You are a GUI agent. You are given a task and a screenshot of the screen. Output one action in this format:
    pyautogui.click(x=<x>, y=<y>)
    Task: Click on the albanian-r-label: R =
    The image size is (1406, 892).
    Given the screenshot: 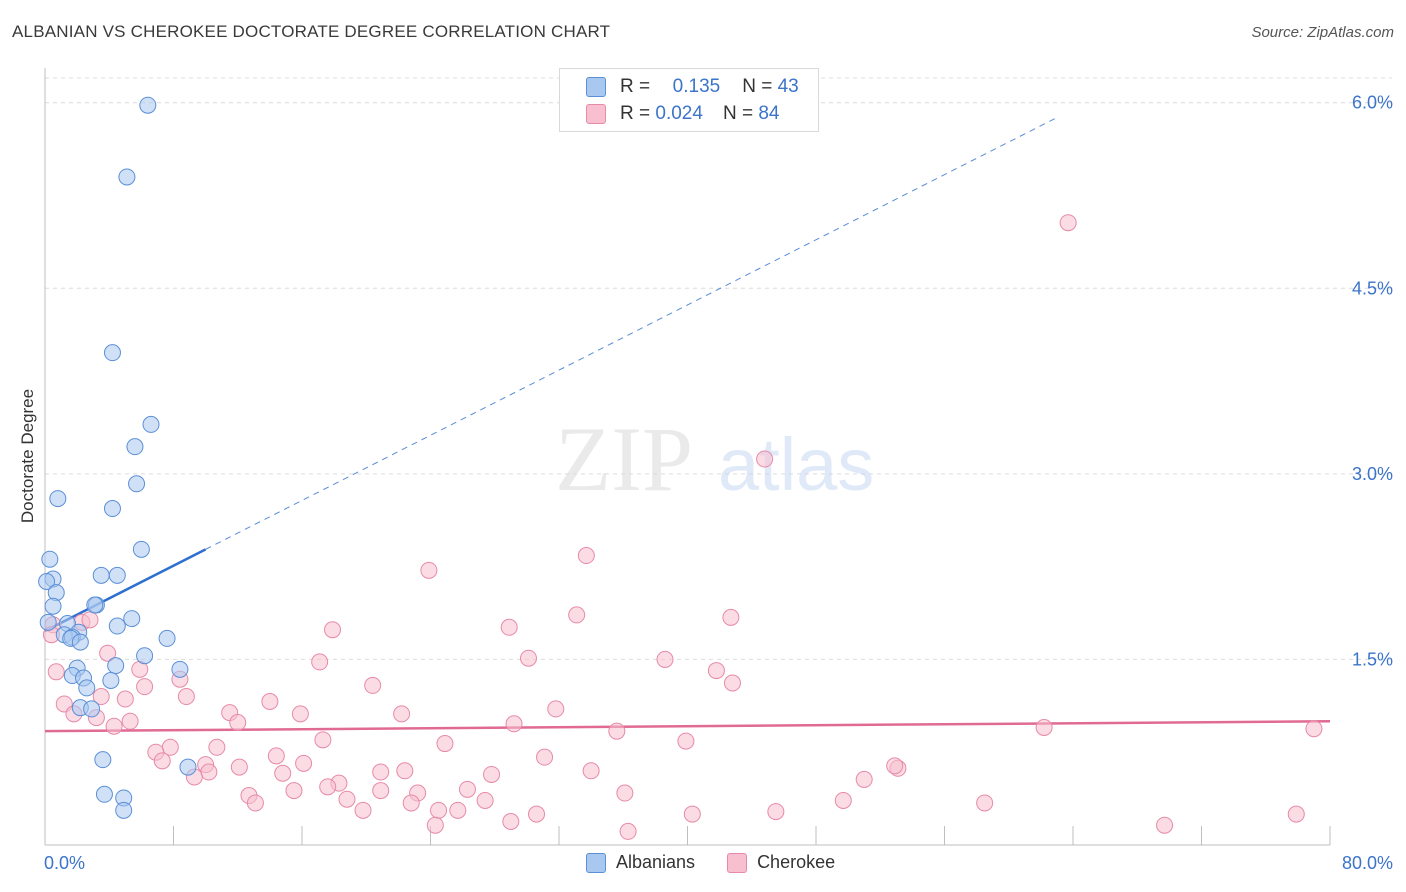 What is the action you would take?
    pyautogui.click(x=635, y=86)
    